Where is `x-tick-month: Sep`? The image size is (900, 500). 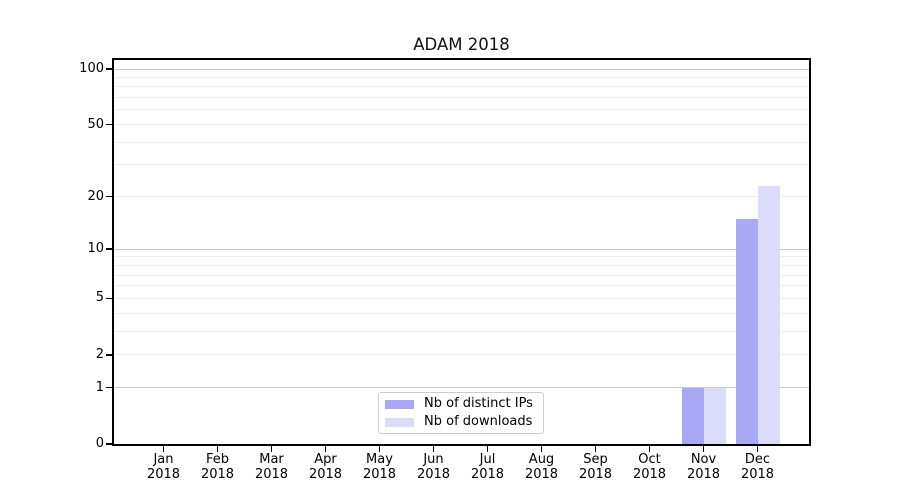 x-tick-month: Sep is located at coordinates (595, 459).